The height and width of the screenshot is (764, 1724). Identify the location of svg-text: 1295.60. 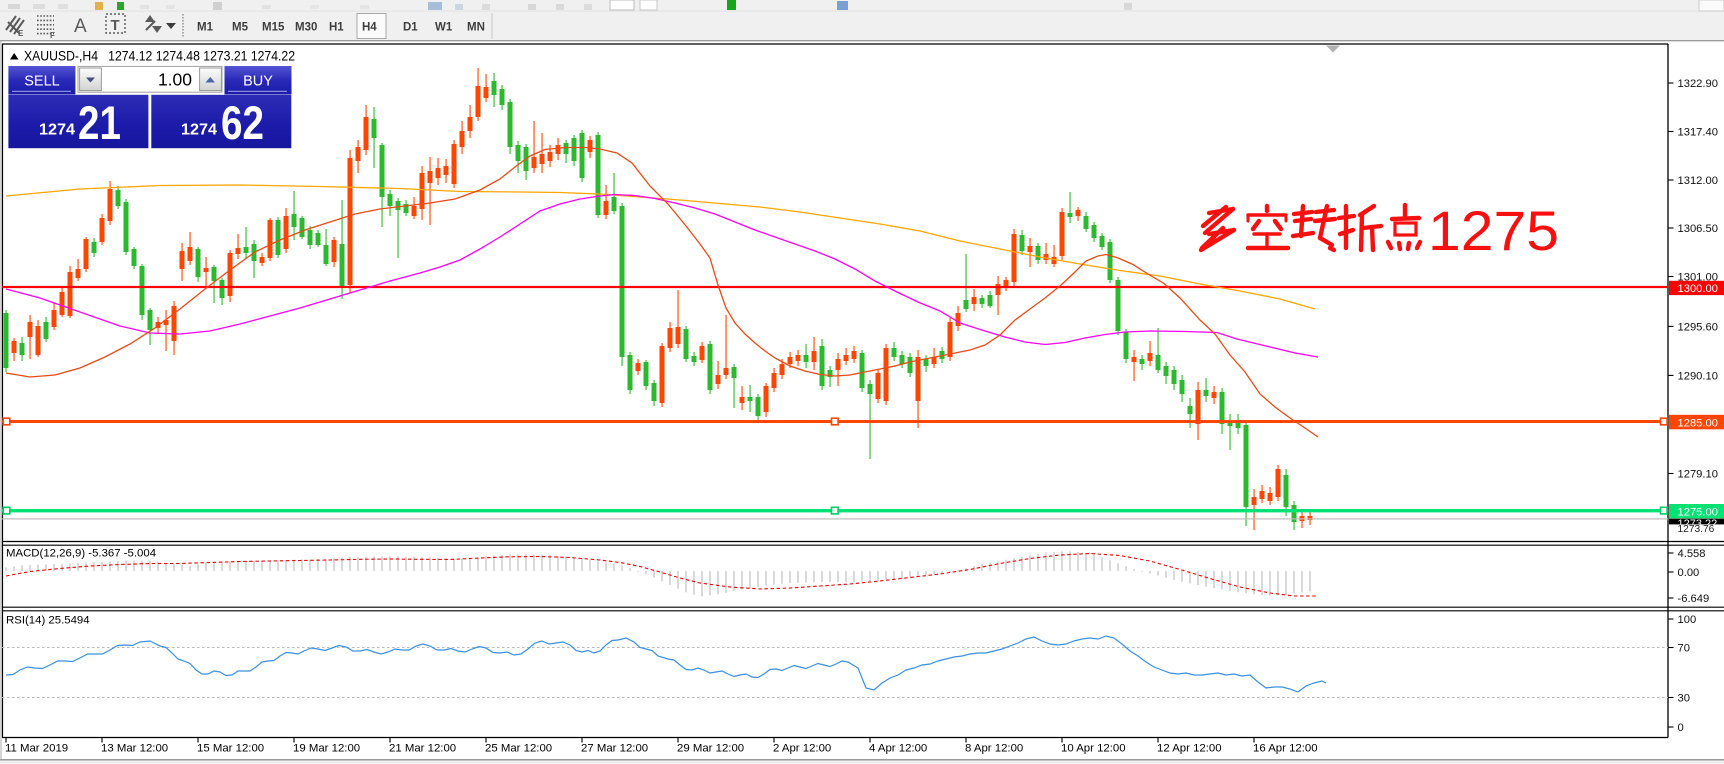
(1698, 328).